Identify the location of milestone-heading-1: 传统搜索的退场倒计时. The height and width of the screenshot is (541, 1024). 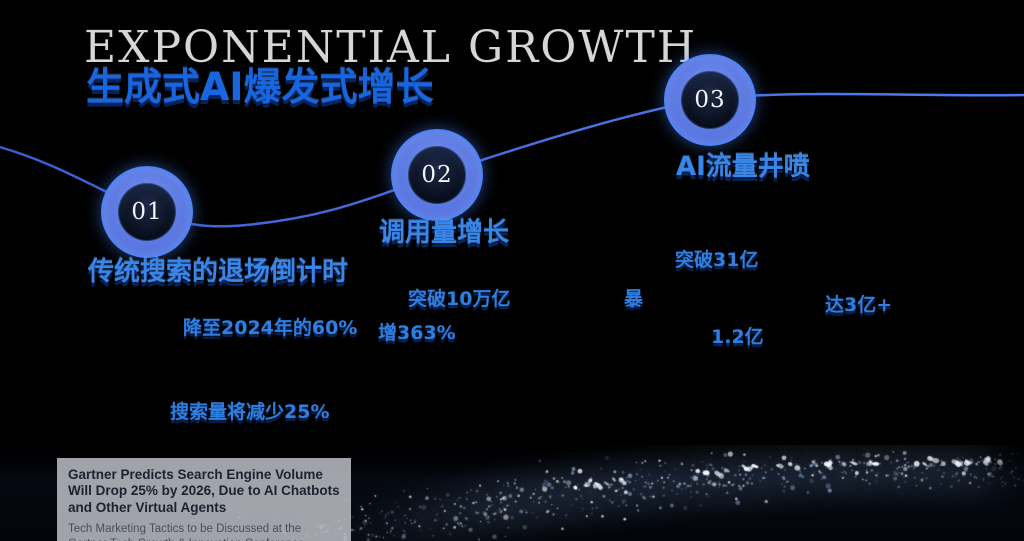
(218, 272).